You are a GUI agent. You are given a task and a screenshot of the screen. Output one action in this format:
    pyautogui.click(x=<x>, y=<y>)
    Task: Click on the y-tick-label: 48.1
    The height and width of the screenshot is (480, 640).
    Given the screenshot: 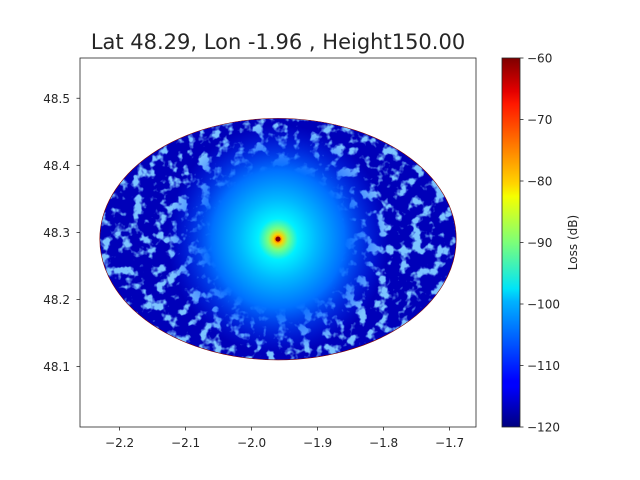 What is the action you would take?
    pyautogui.click(x=56, y=367)
    